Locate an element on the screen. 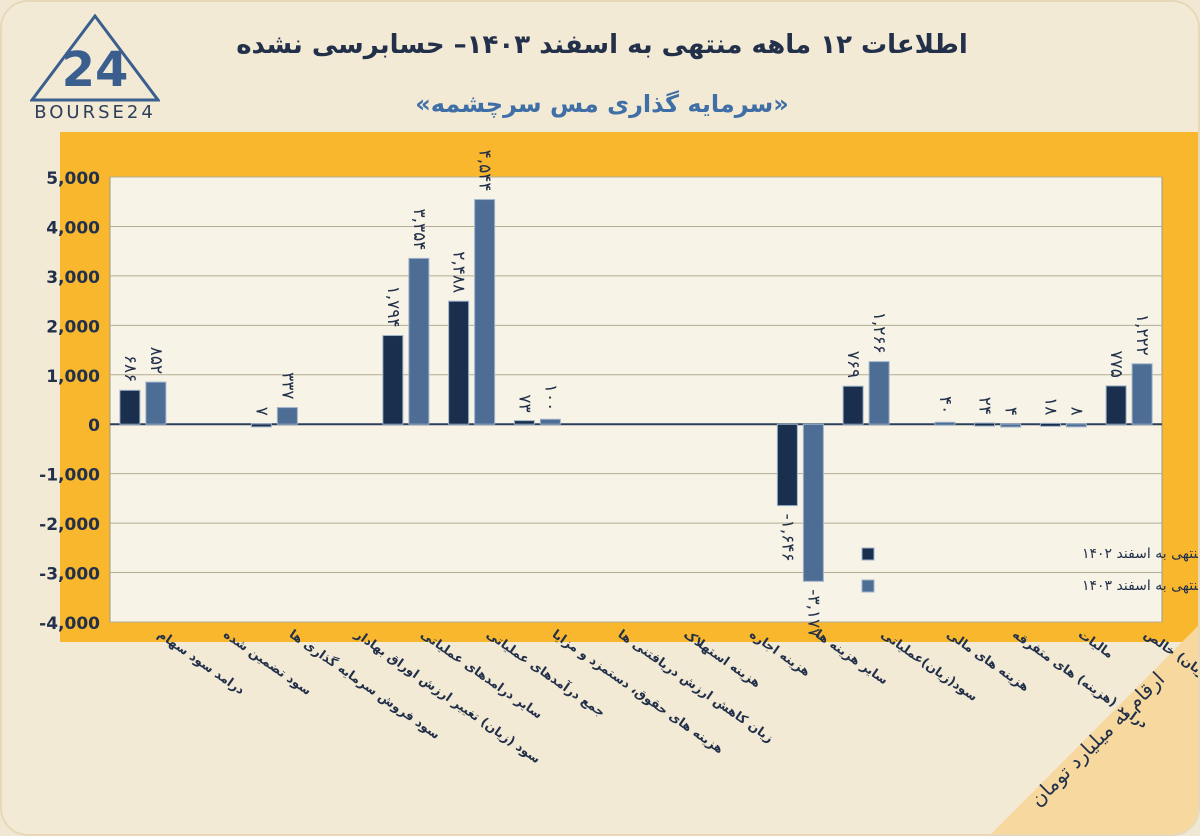  y-tick-label: -4,000 is located at coordinates (69, 624).